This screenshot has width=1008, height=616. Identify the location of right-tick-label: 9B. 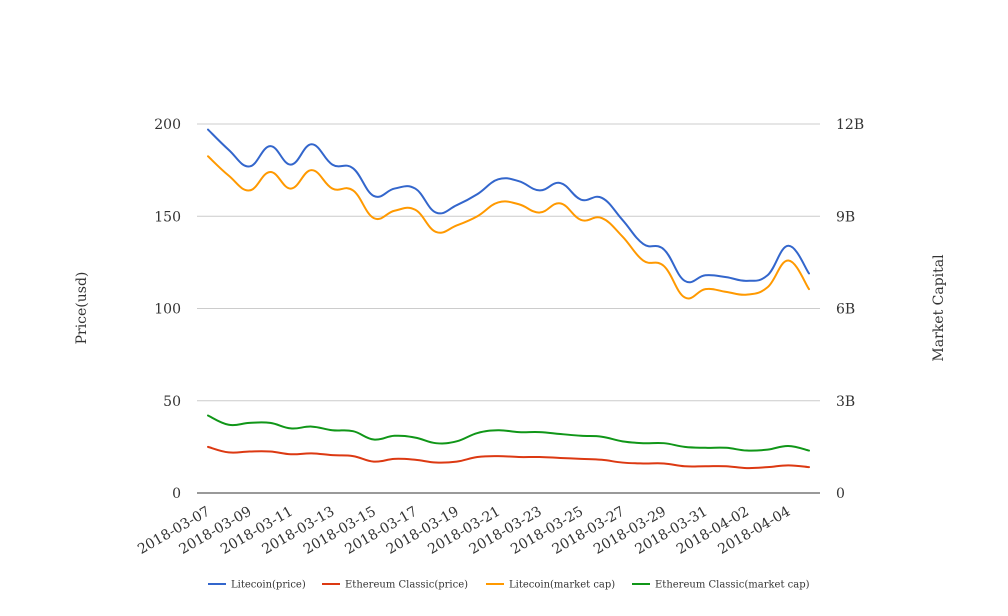
(845, 217).